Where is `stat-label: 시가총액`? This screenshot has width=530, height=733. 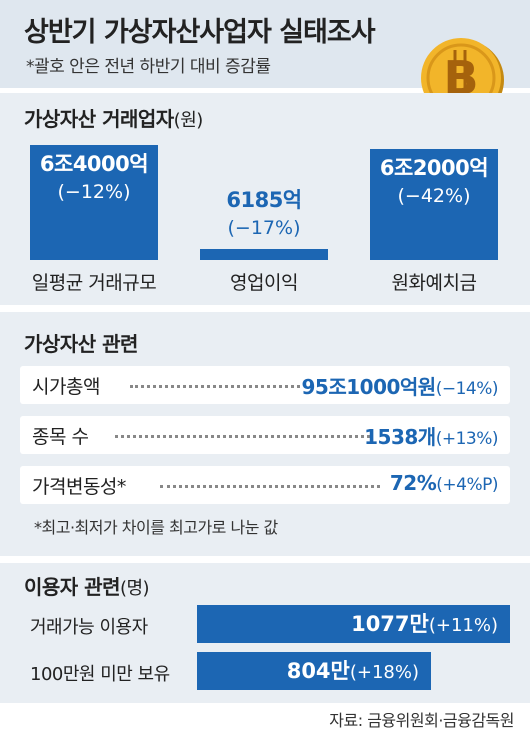
stat-label: 시가총액 is located at coordinates (66, 387).